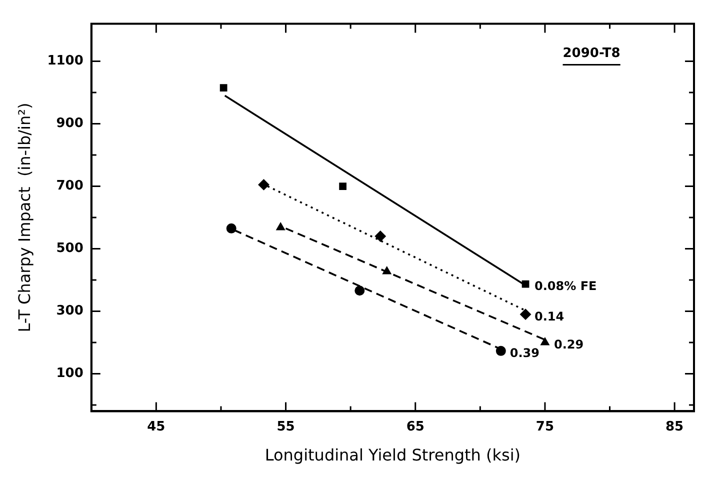 This screenshot has width=708, height=480. I want to click on series-label: 0.14, so click(549, 316).